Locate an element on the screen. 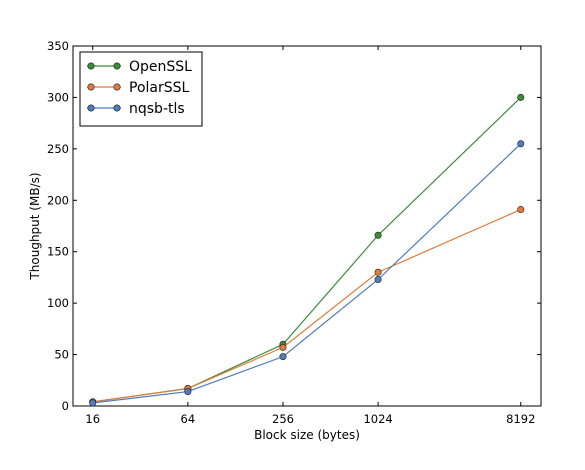 The image size is (585, 470). legend-items: OpenSSL PolarSSL nqsb-tls is located at coordinates (139, 88).